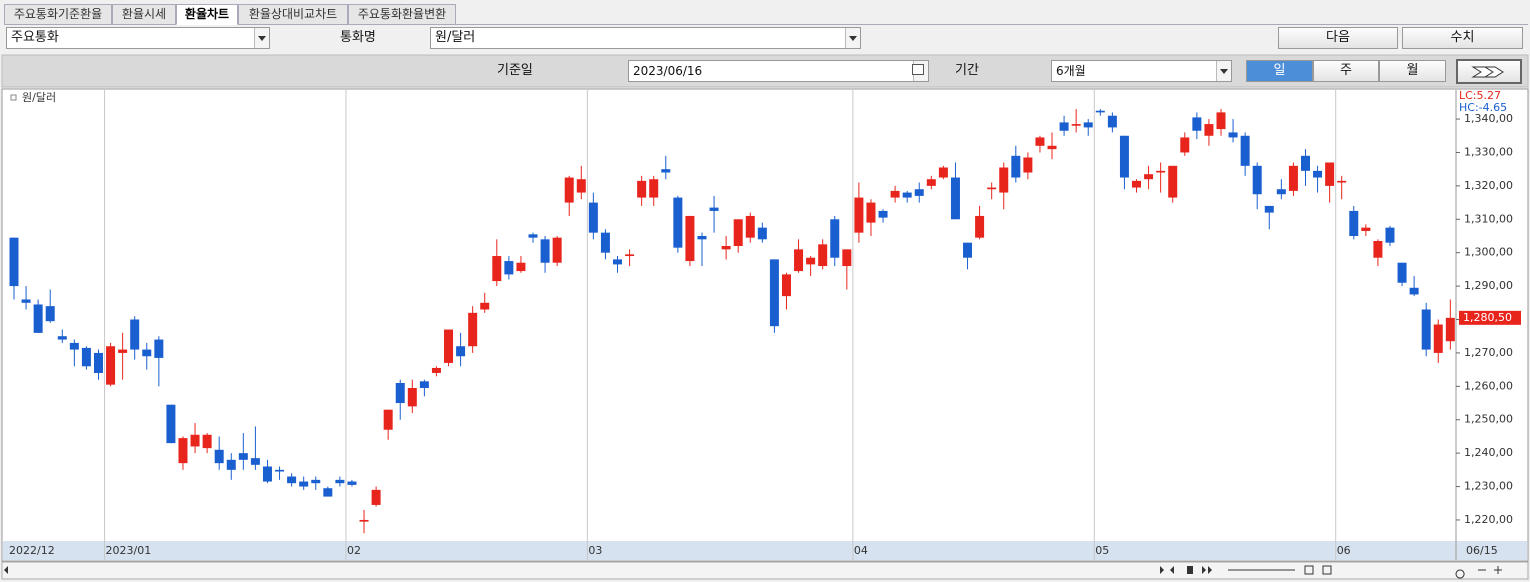 This screenshot has width=1530, height=582. Describe the element at coordinates (992, 24) in the screenshot. I see `tab-line` at that location.